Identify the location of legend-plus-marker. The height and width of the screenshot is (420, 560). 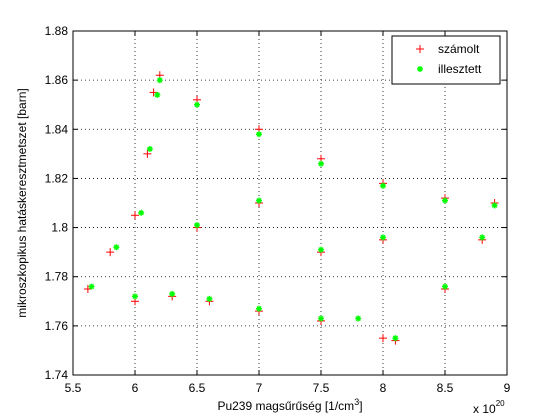
(420, 49).